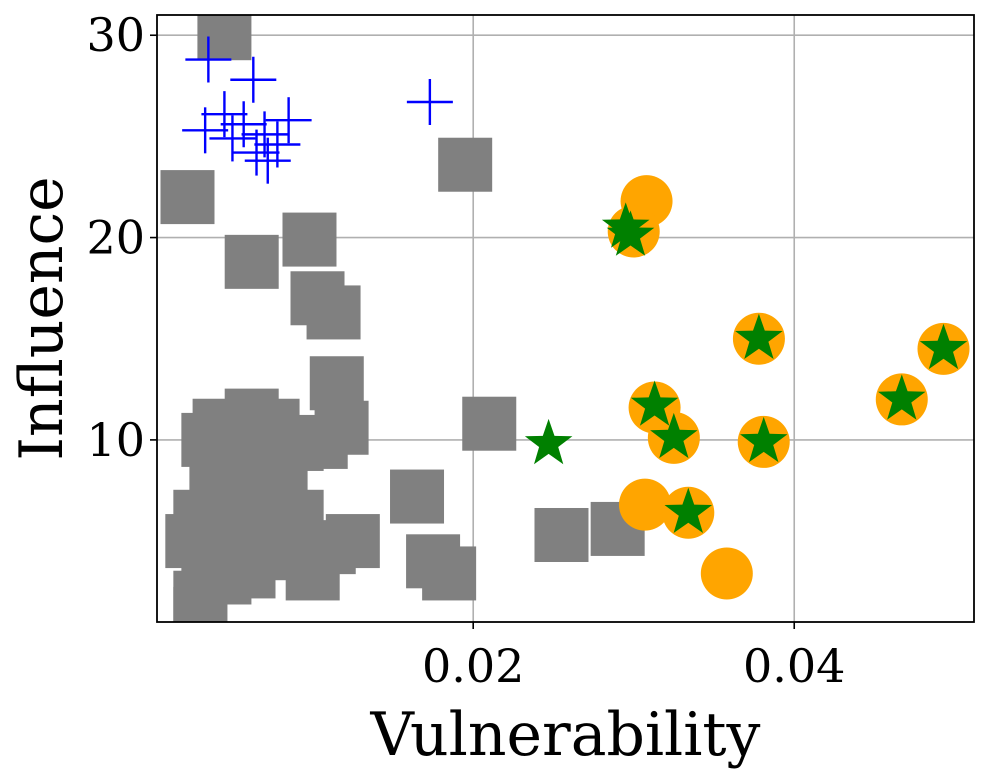 The height and width of the screenshot is (778, 987). Describe the element at coordinates (794, 666) in the screenshot. I see `x-tick-label: 0.04` at that location.